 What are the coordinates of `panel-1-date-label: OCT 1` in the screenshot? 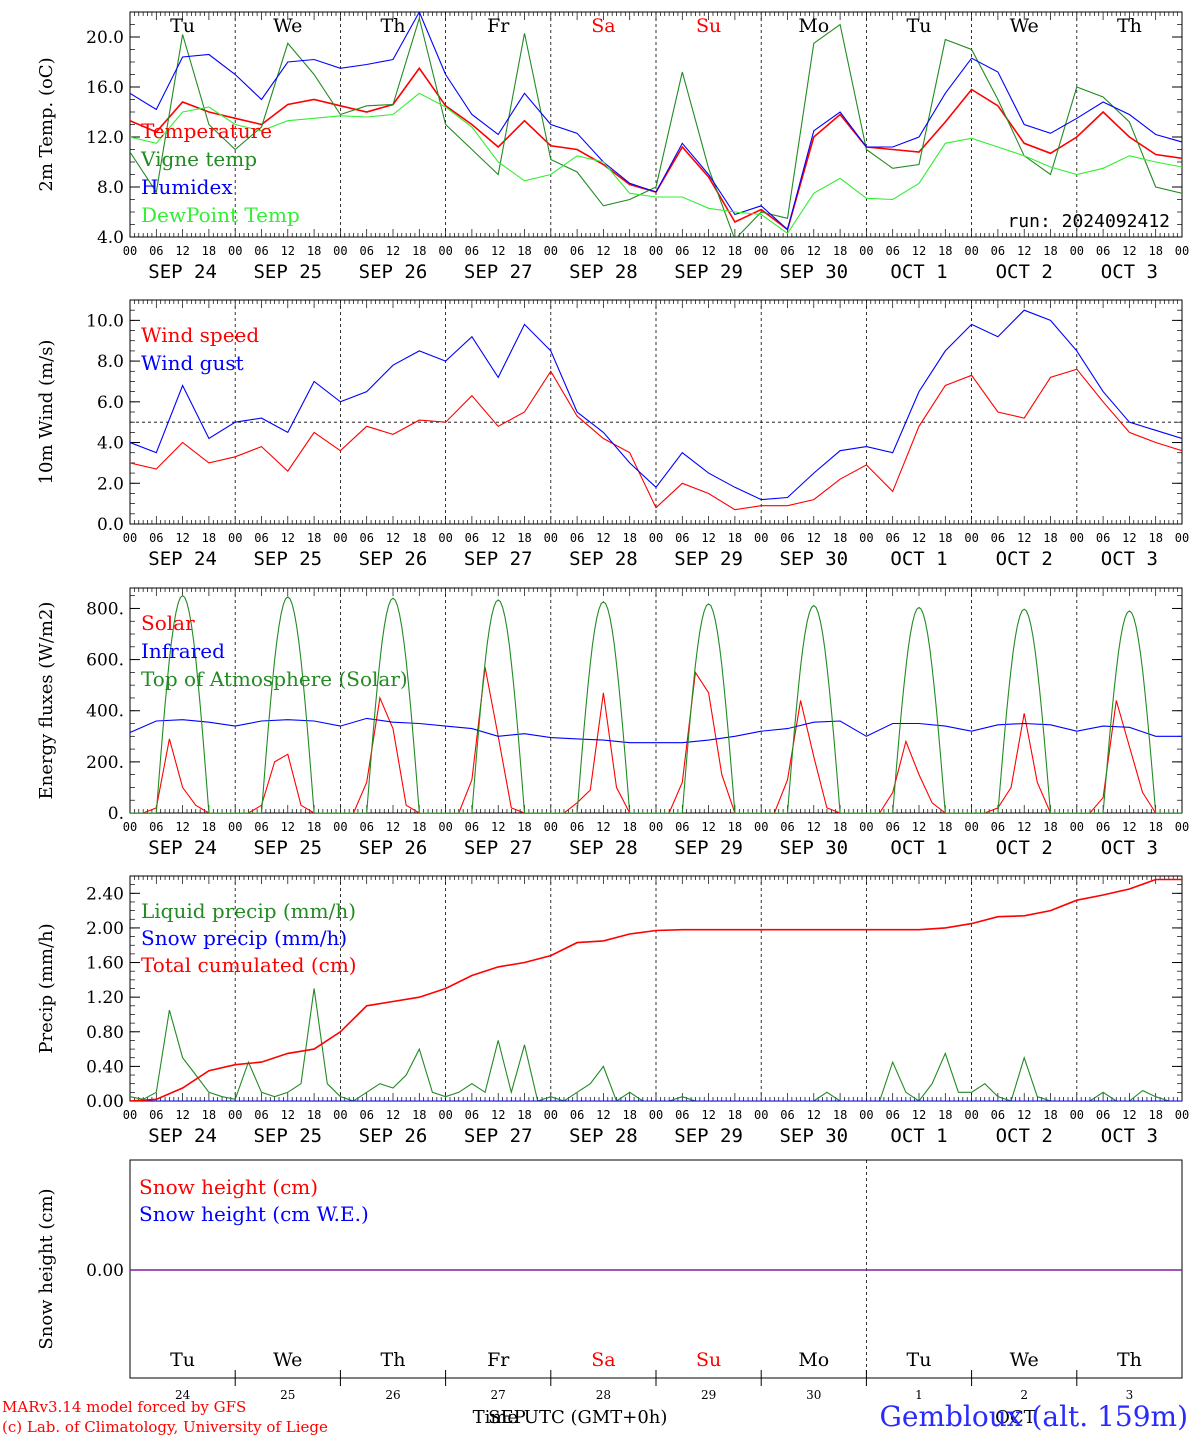 It's located at (918, 272).